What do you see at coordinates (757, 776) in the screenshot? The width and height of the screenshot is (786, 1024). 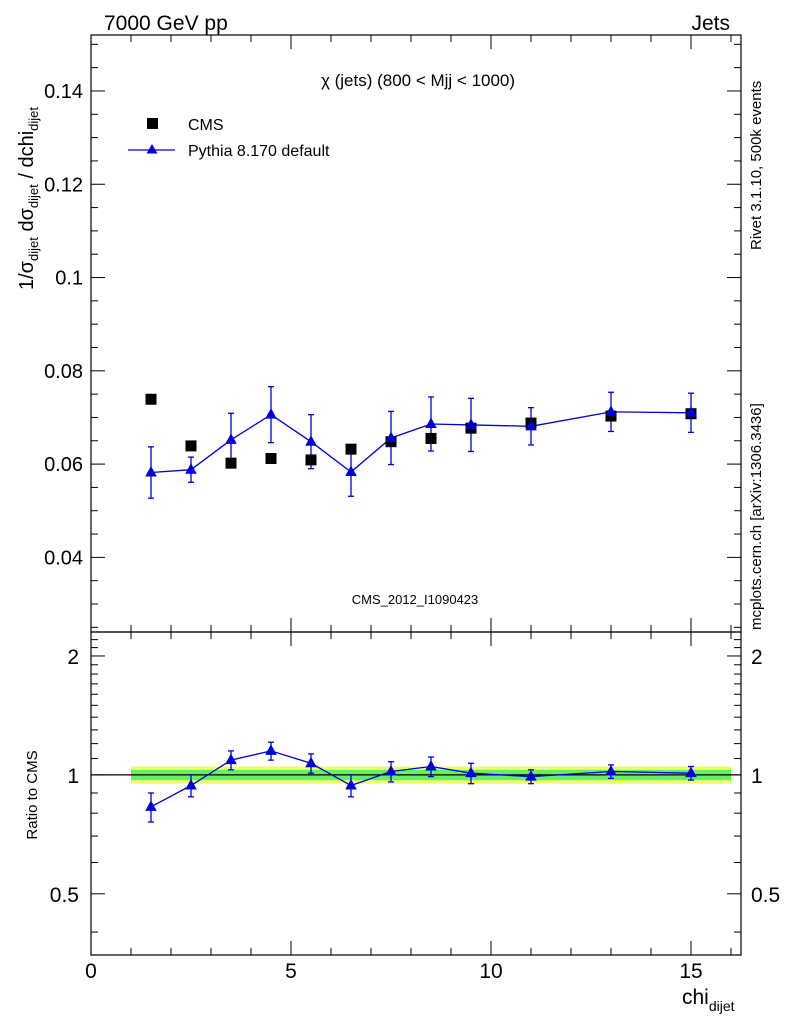 I see `ratio-y-tick-label-right: 1` at bounding box center [757, 776].